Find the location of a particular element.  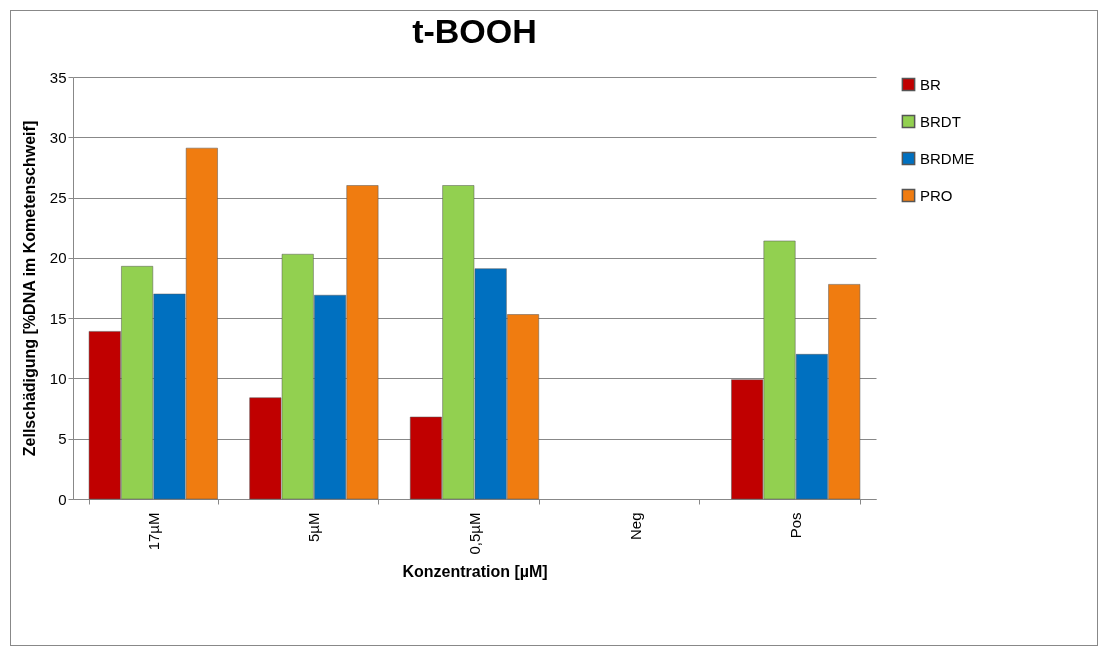

y-tick-label: 25 is located at coordinates (58, 198).